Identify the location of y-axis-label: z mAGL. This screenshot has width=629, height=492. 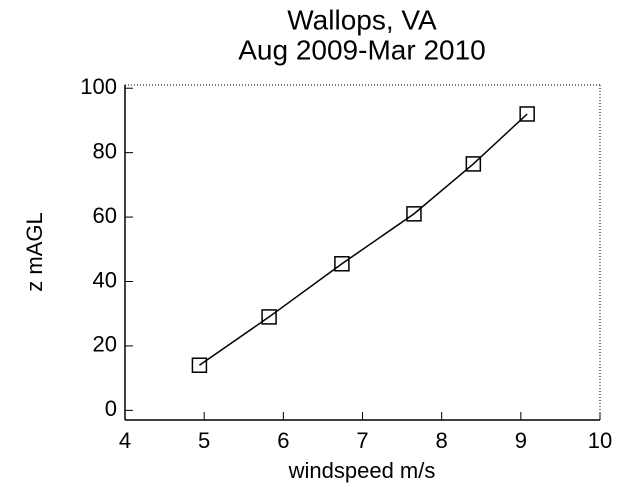
(34, 251).